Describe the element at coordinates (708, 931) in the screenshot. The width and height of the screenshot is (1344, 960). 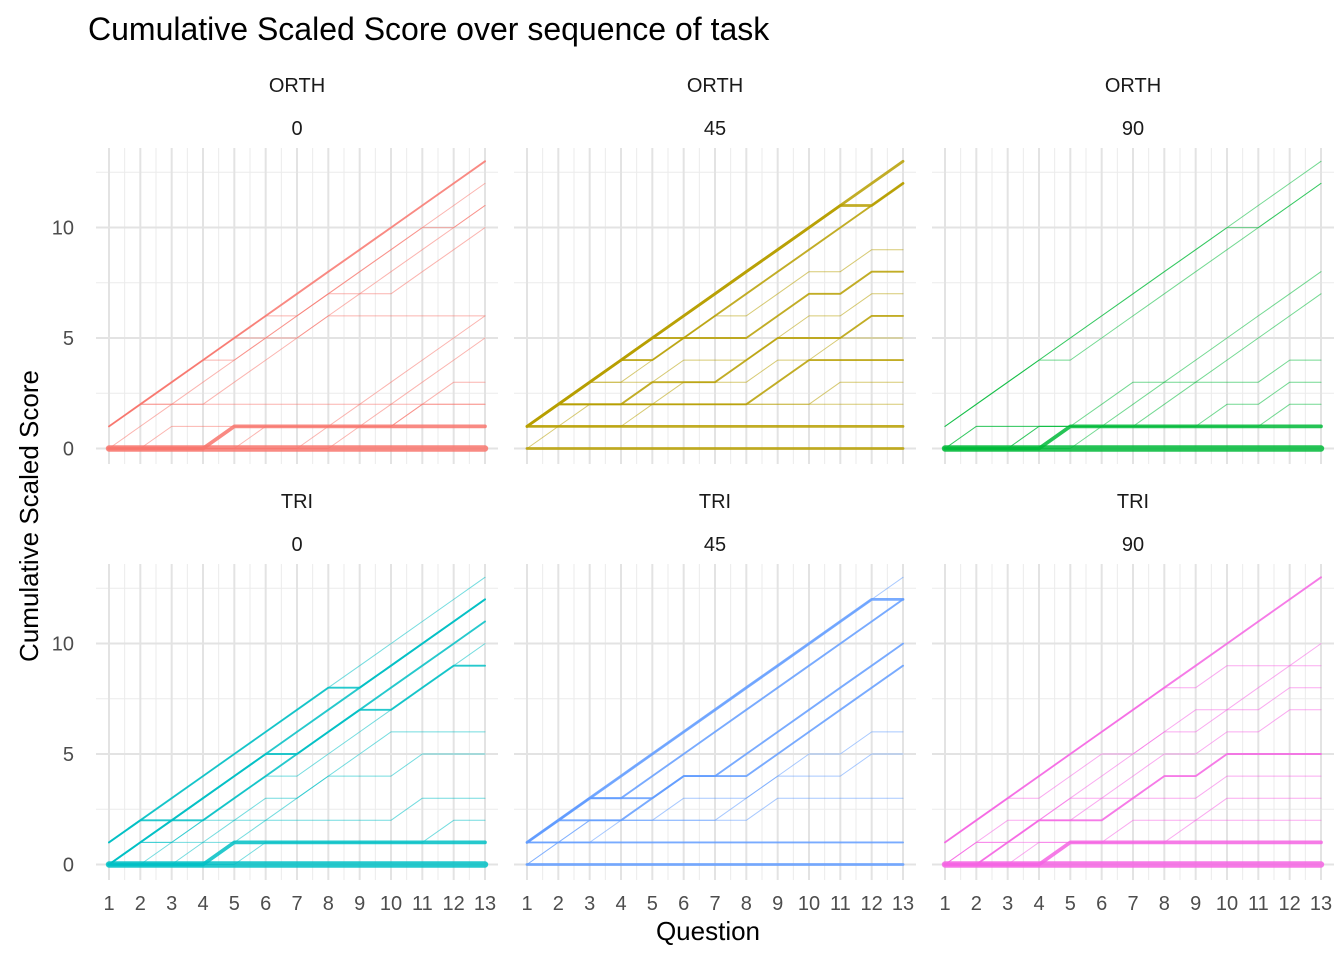
I see `x-axis-title: Question` at that location.